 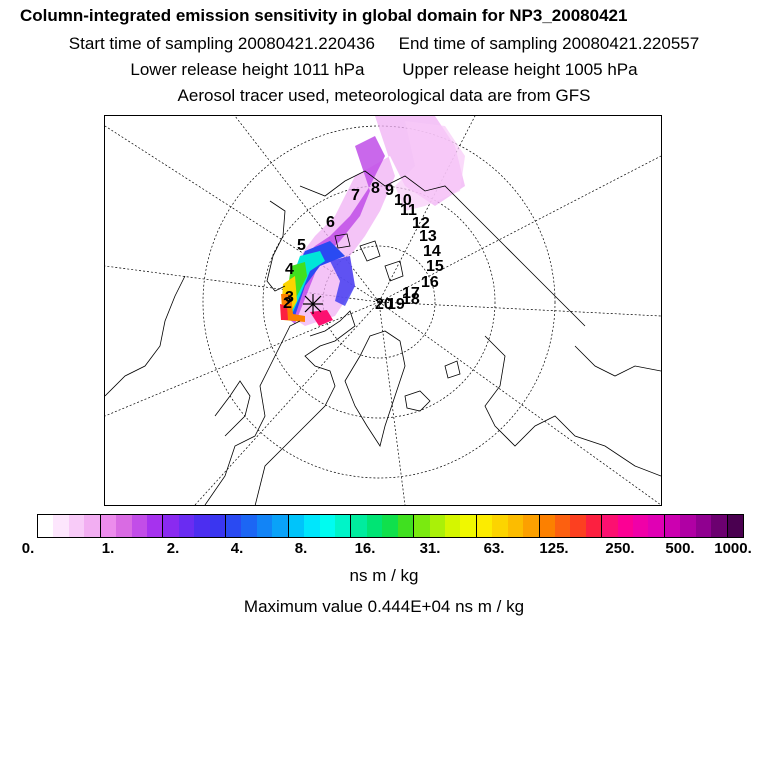 What do you see at coordinates (384, 304) in the screenshot?
I see `day-label: 20` at bounding box center [384, 304].